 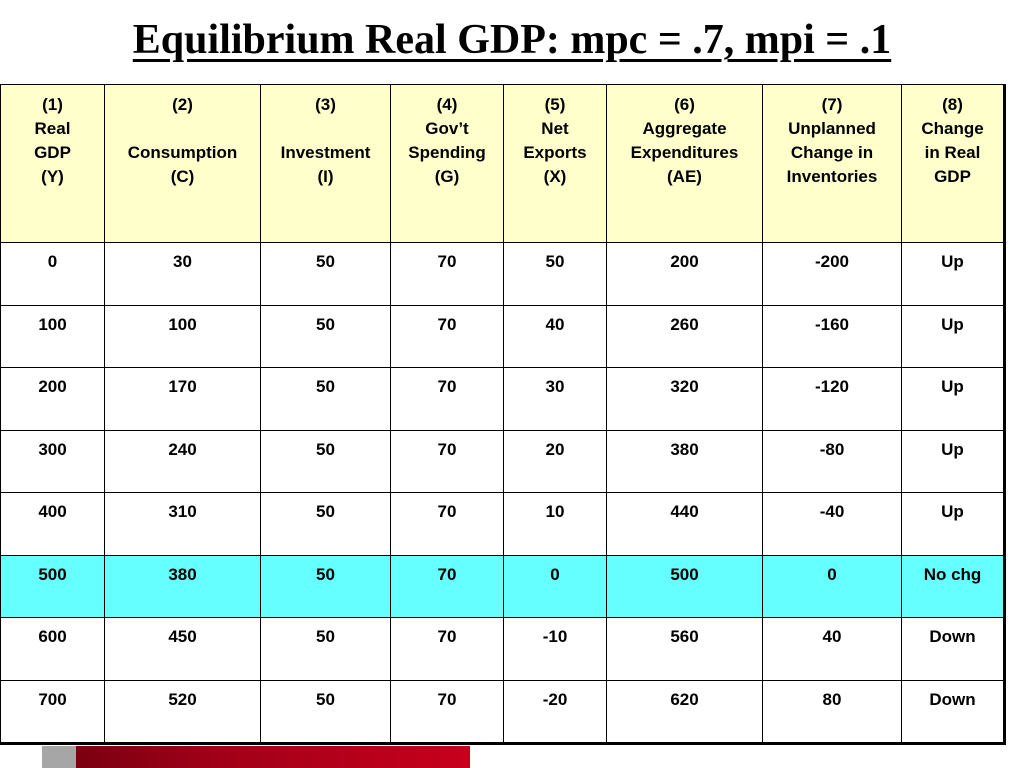 What do you see at coordinates (832, 152) in the screenshot?
I see `header-line: Change in` at bounding box center [832, 152].